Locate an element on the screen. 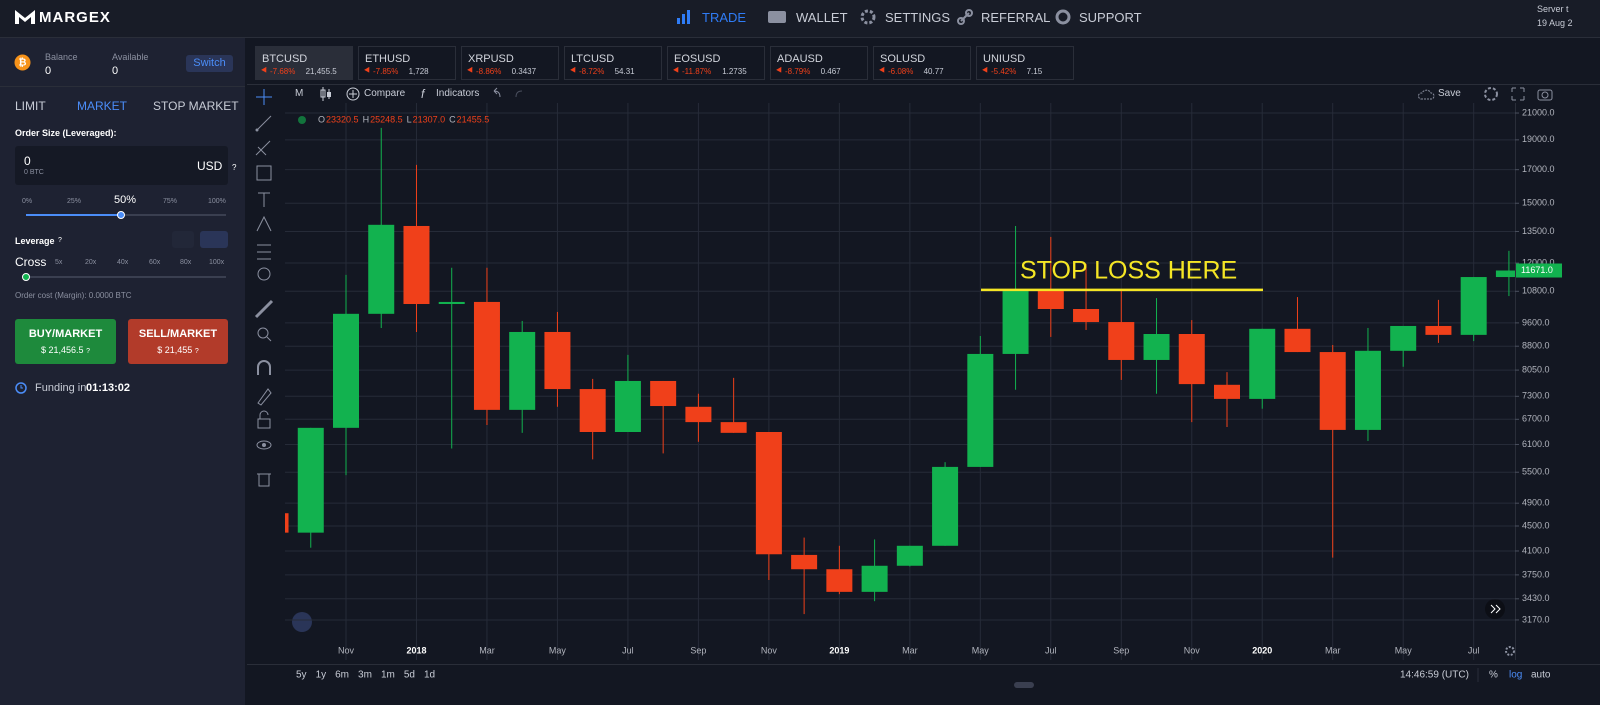  ticker-symbol: UNIUSD is located at coordinates (1004, 59).